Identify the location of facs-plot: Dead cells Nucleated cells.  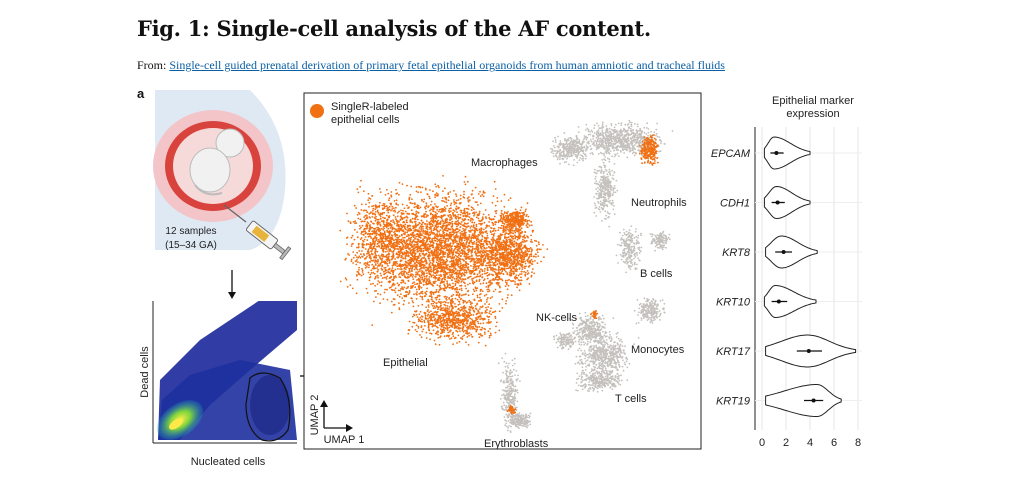
(218, 384).